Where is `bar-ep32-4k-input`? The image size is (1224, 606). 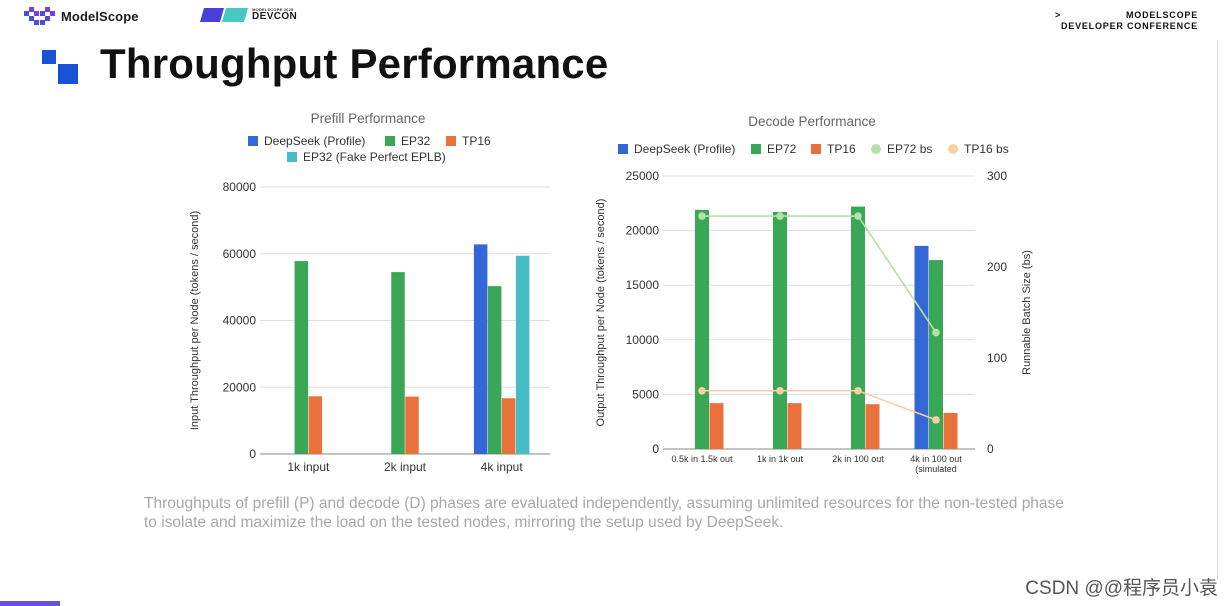 bar-ep32-4k-input is located at coordinates (494, 370).